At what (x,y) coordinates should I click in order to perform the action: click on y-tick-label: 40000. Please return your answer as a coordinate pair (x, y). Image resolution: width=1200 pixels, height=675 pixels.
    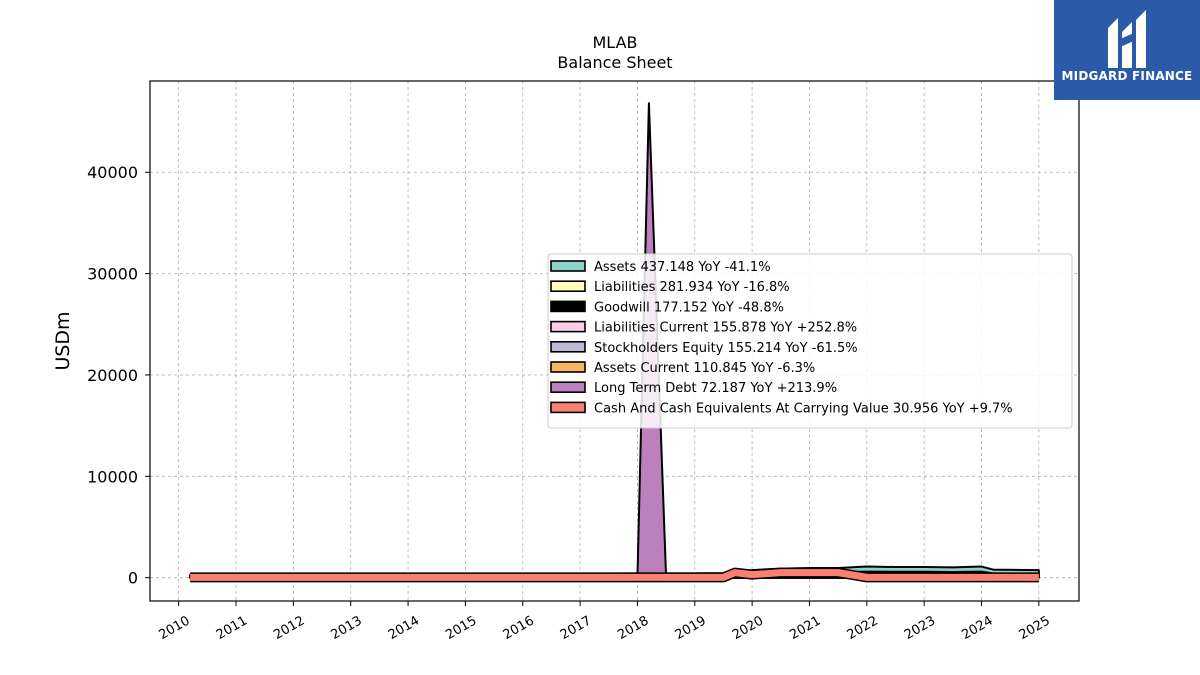
    Looking at the image, I should click on (112, 172).